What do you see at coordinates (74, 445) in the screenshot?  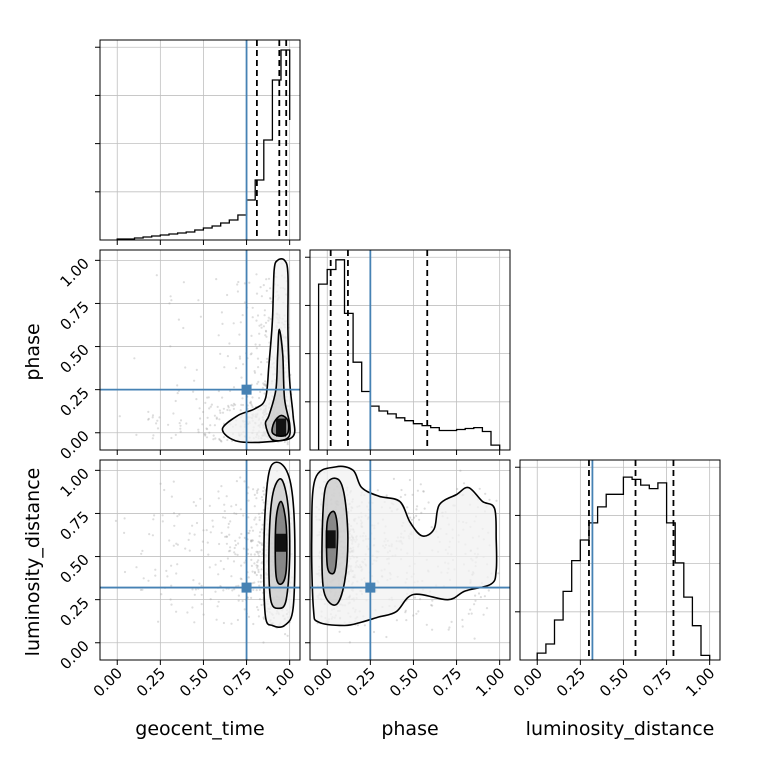 I see `y-tick-label: 0.00` at bounding box center [74, 445].